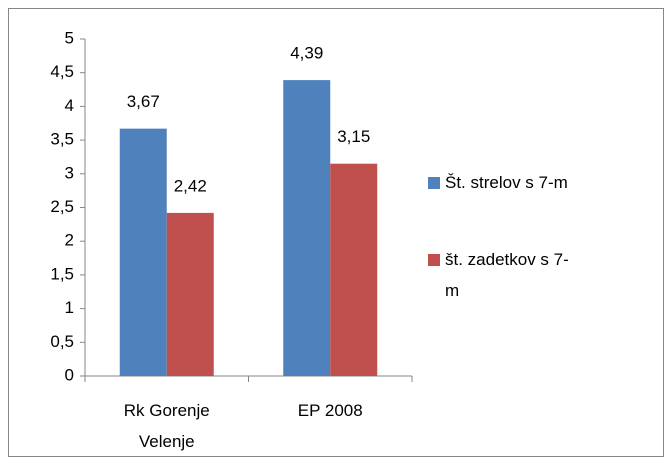 Image resolution: width=672 pixels, height=465 pixels. I want to click on y-tick-label: 1,5, so click(62, 273).